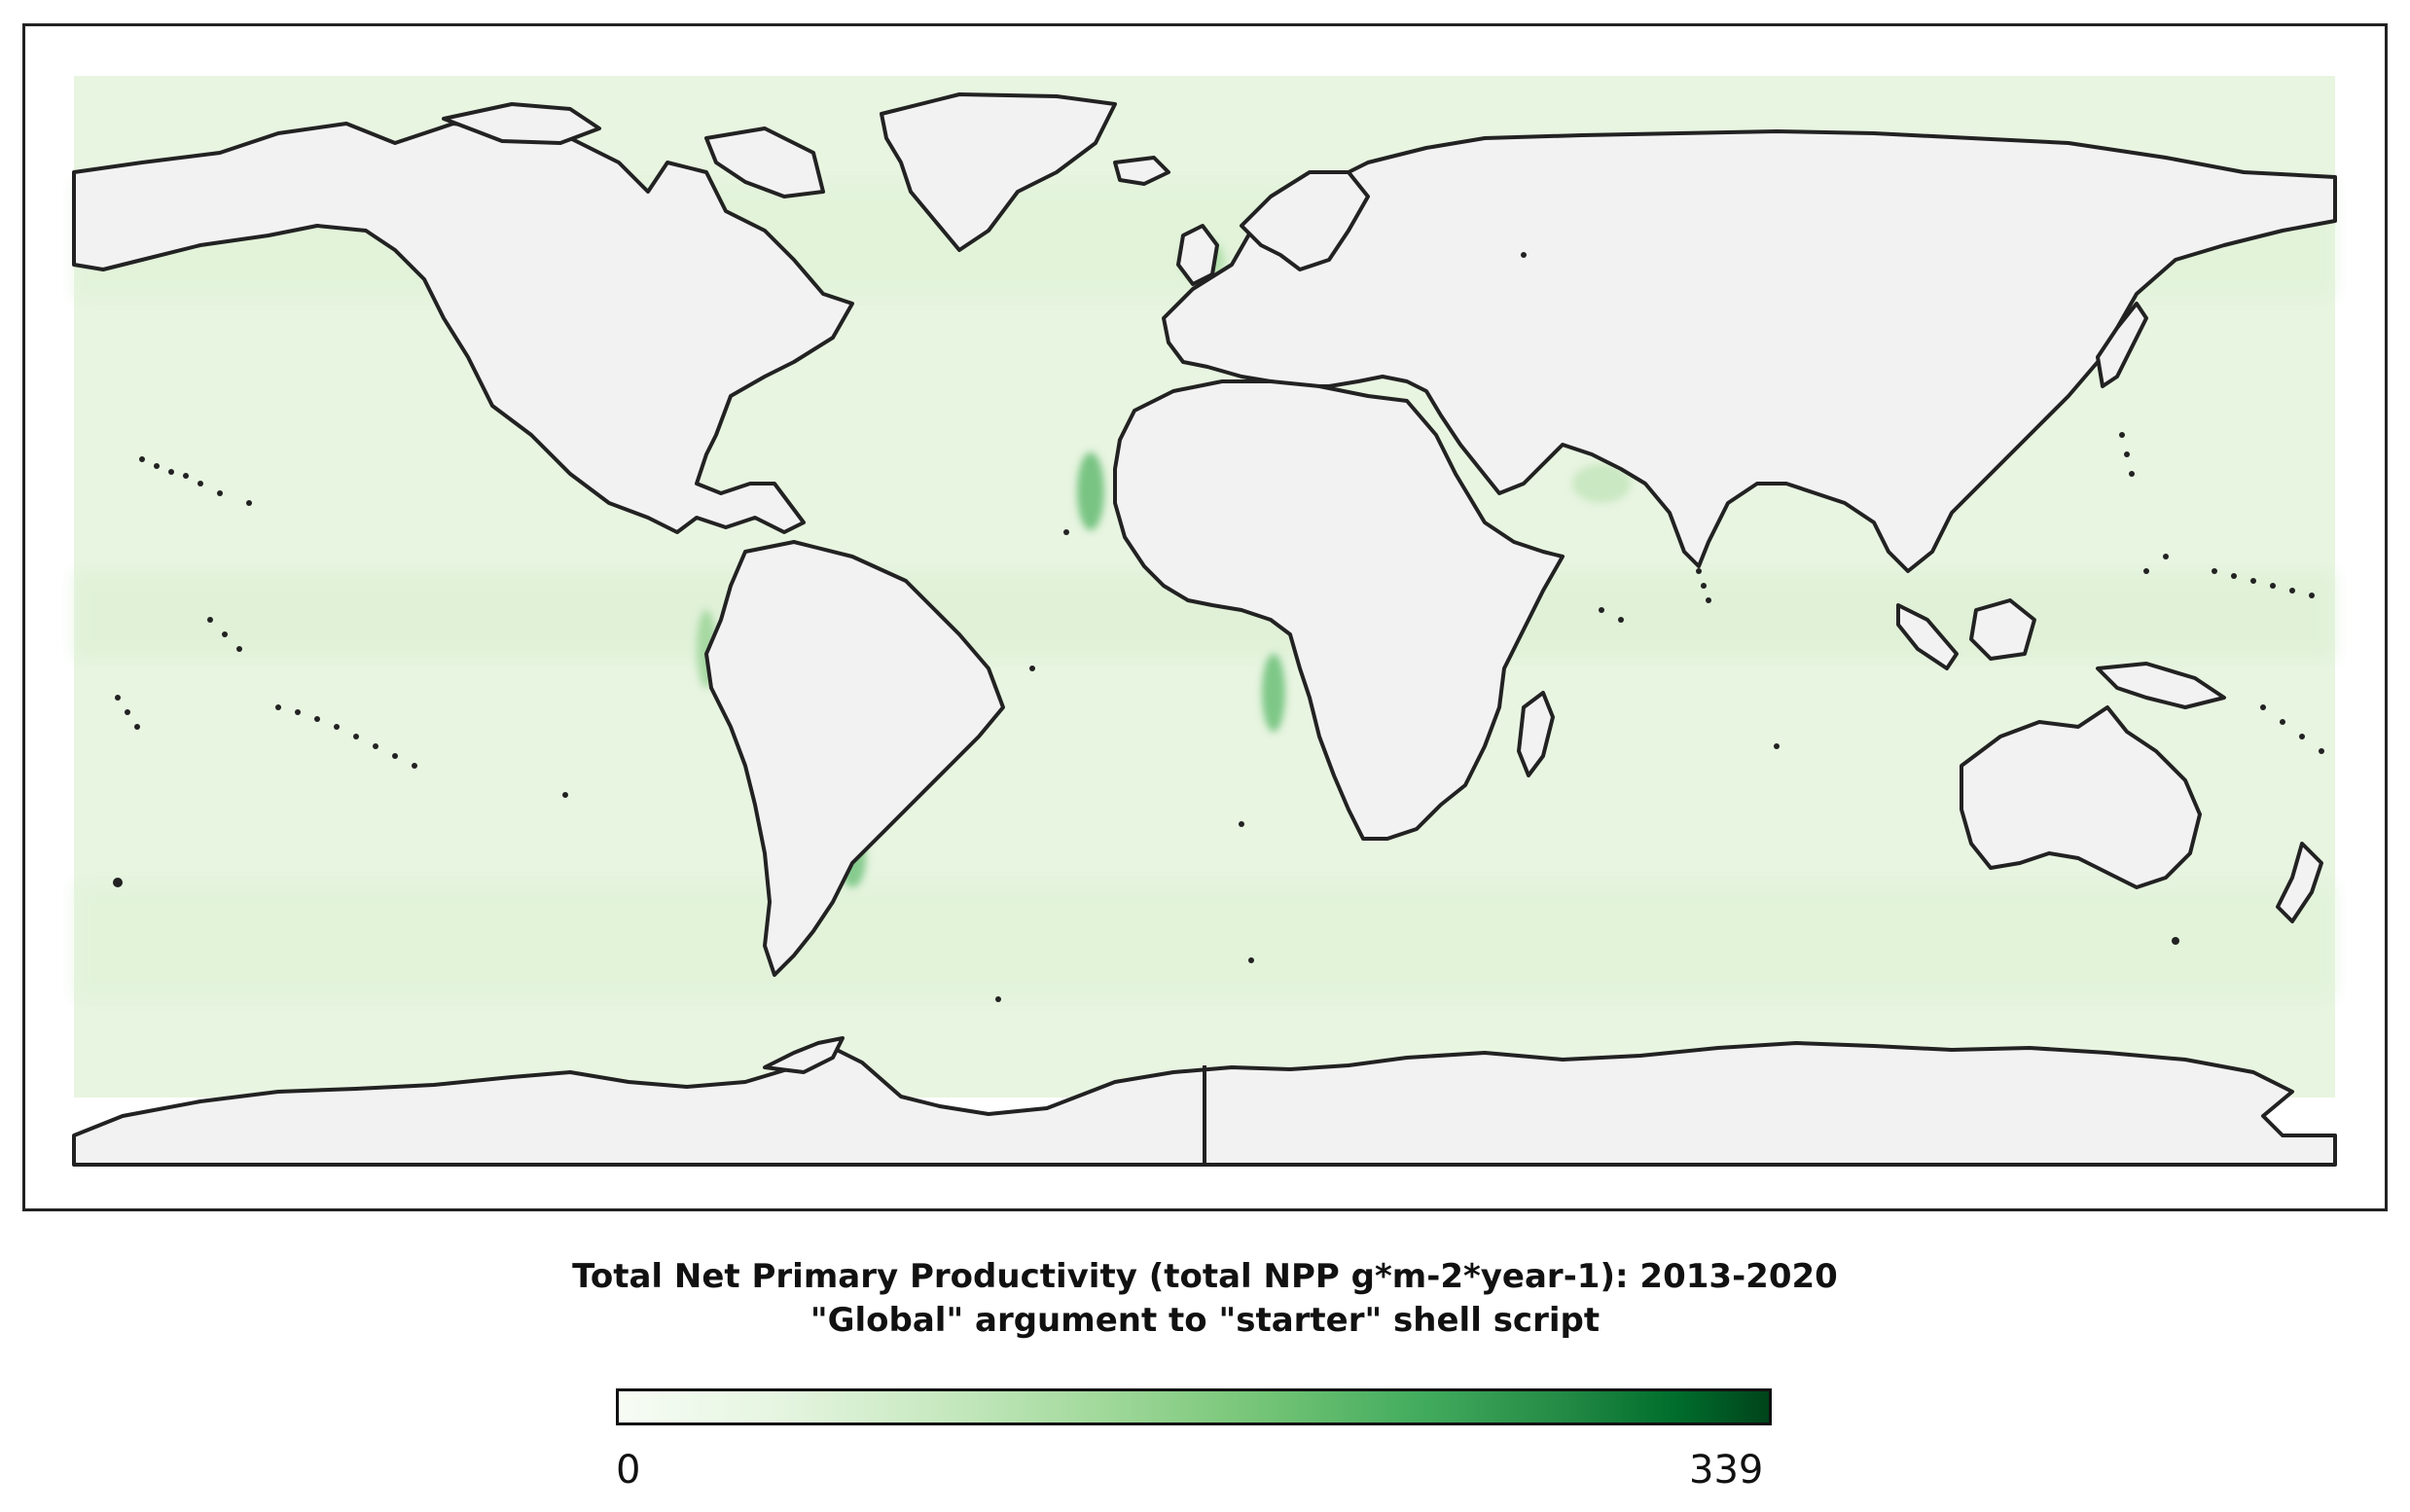 The image size is (2410, 1512). Describe the element at coordinates (1305, 220) in the screenshot. I see `scandinavia` at that location.